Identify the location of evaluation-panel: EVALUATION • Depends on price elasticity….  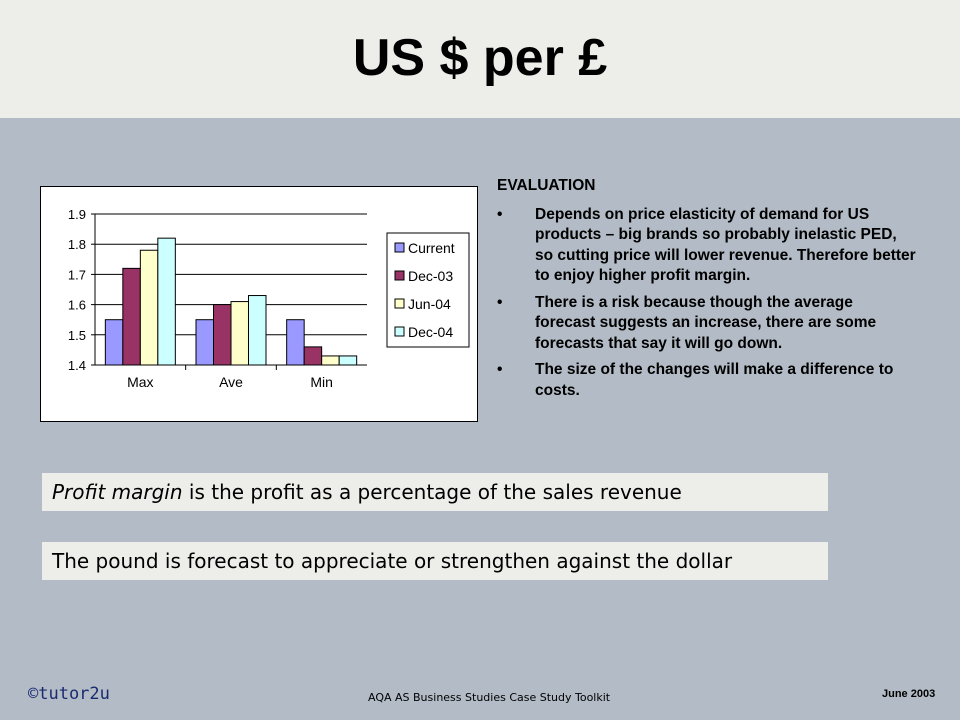
(707, 291).